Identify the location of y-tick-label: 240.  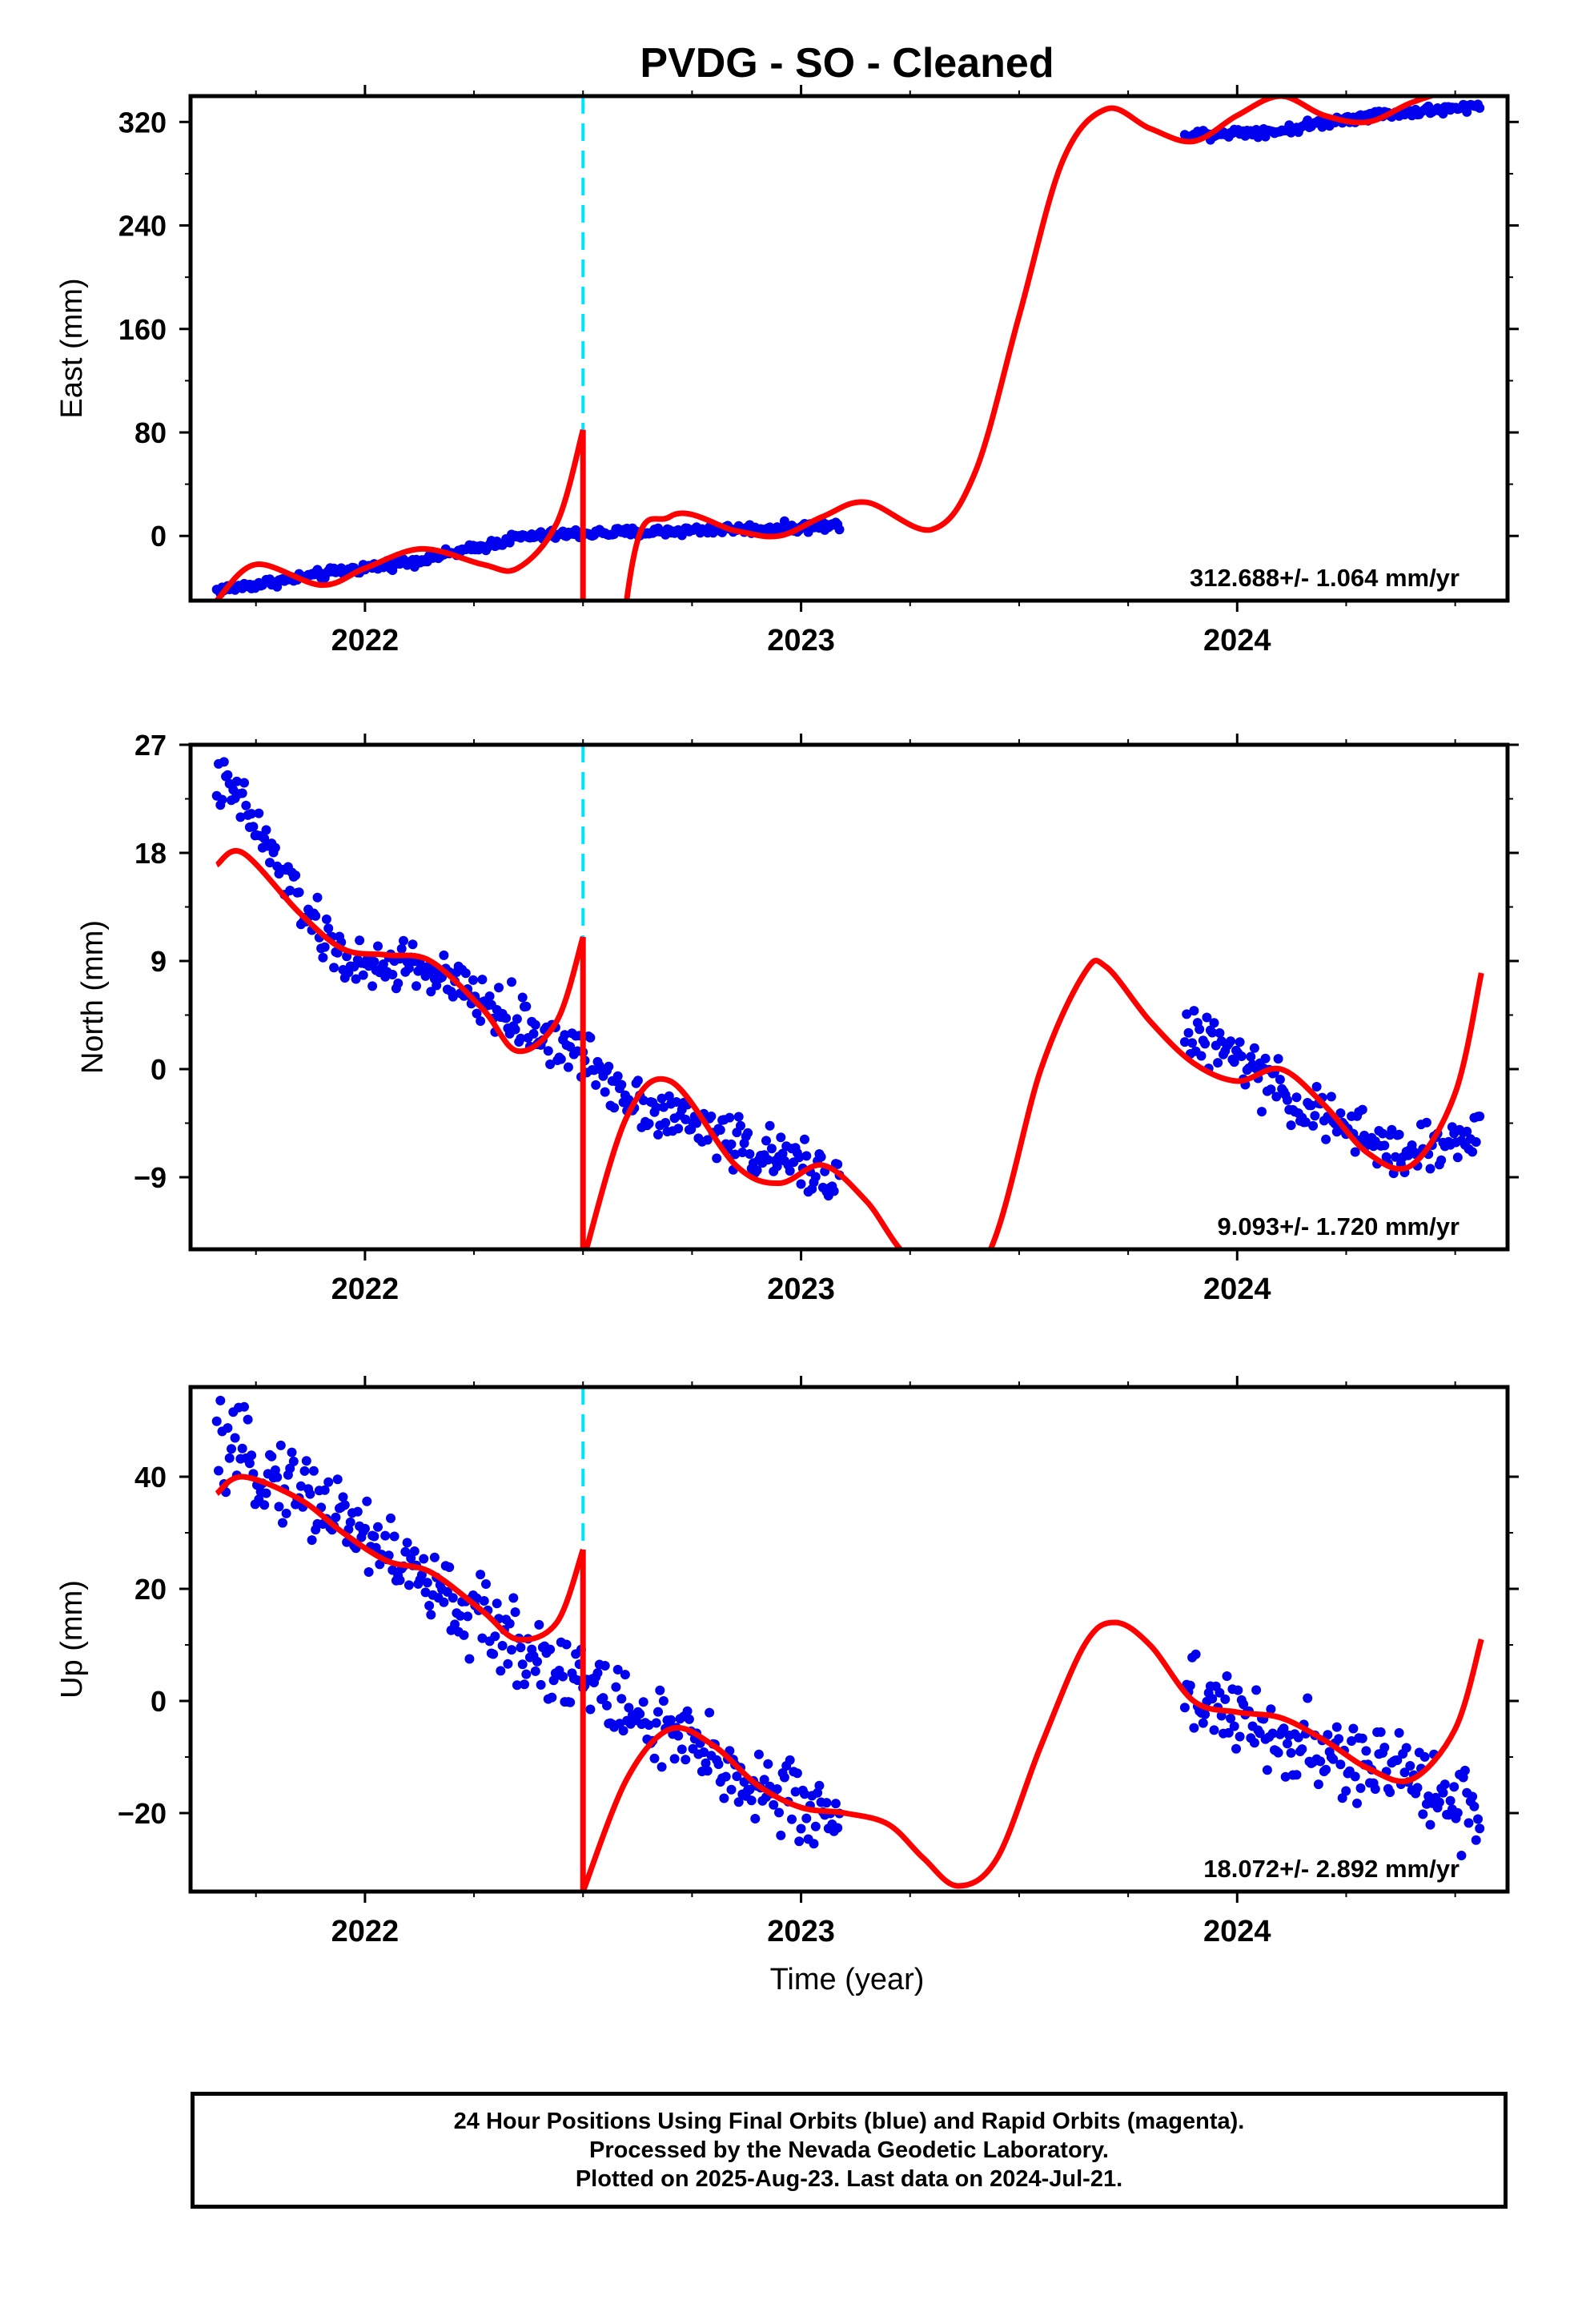
(142, 226).